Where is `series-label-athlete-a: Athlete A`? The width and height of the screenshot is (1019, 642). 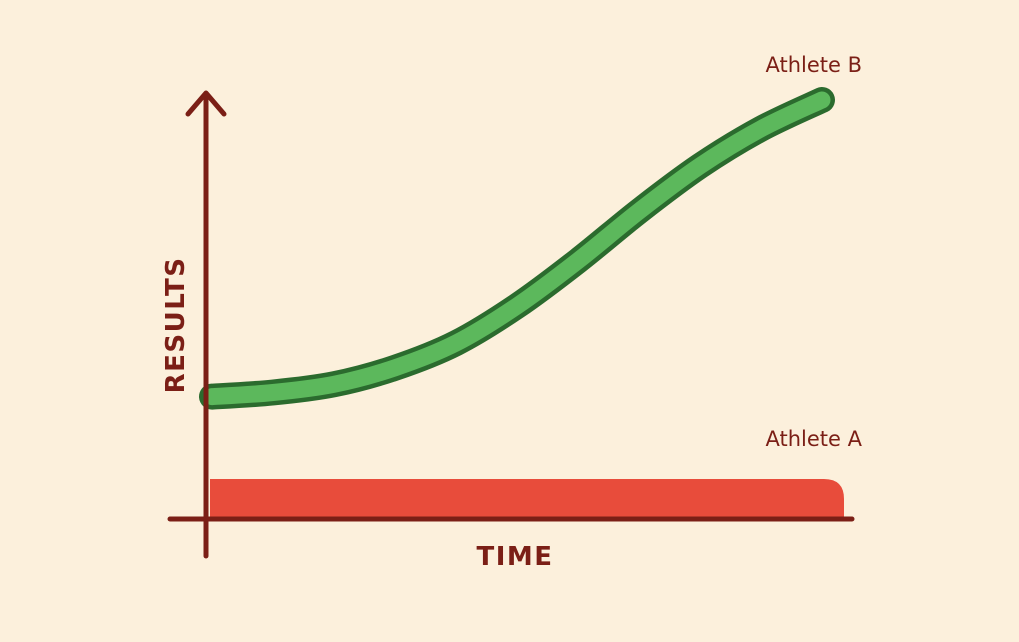
series-label-athlete-a: Athlete A is located at coordinates (814, 439).